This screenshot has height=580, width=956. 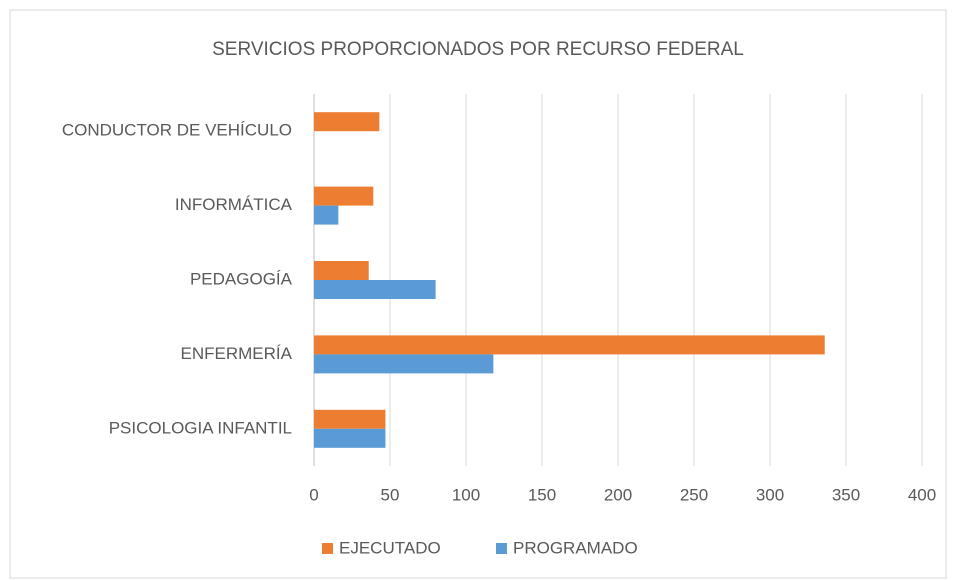 I want to click on y-tick-label: PEDAGOGÍA, so click(x=241, y=278).